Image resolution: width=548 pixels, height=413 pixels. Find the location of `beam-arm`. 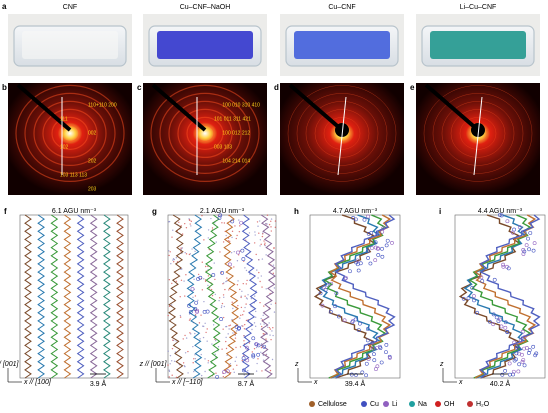

beam-arm is located at coordinates (179, 107).